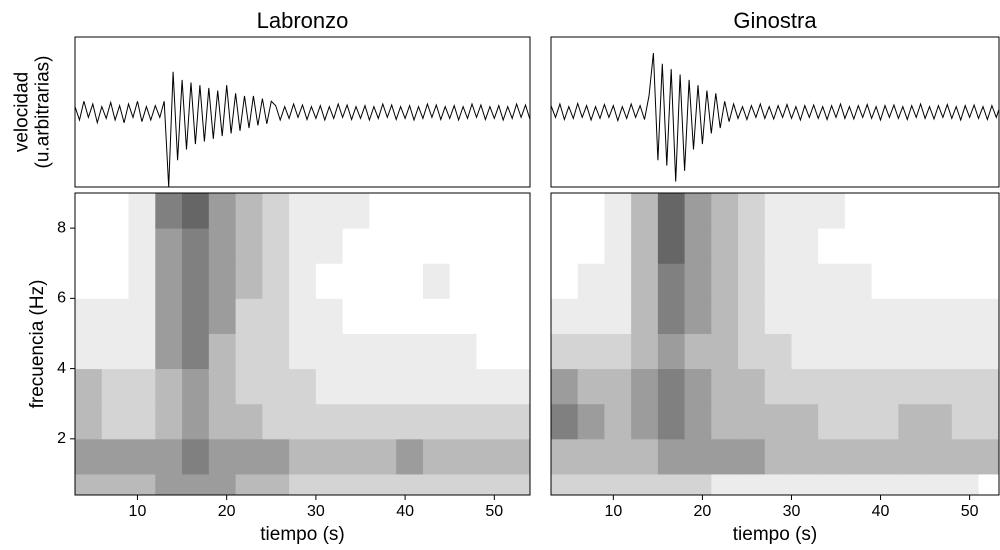  What do you see at coordinates (37, 344) in the screenshot?
I see `y-axis-label: frecuencia (Hz)` at bounding box center [37, 344].